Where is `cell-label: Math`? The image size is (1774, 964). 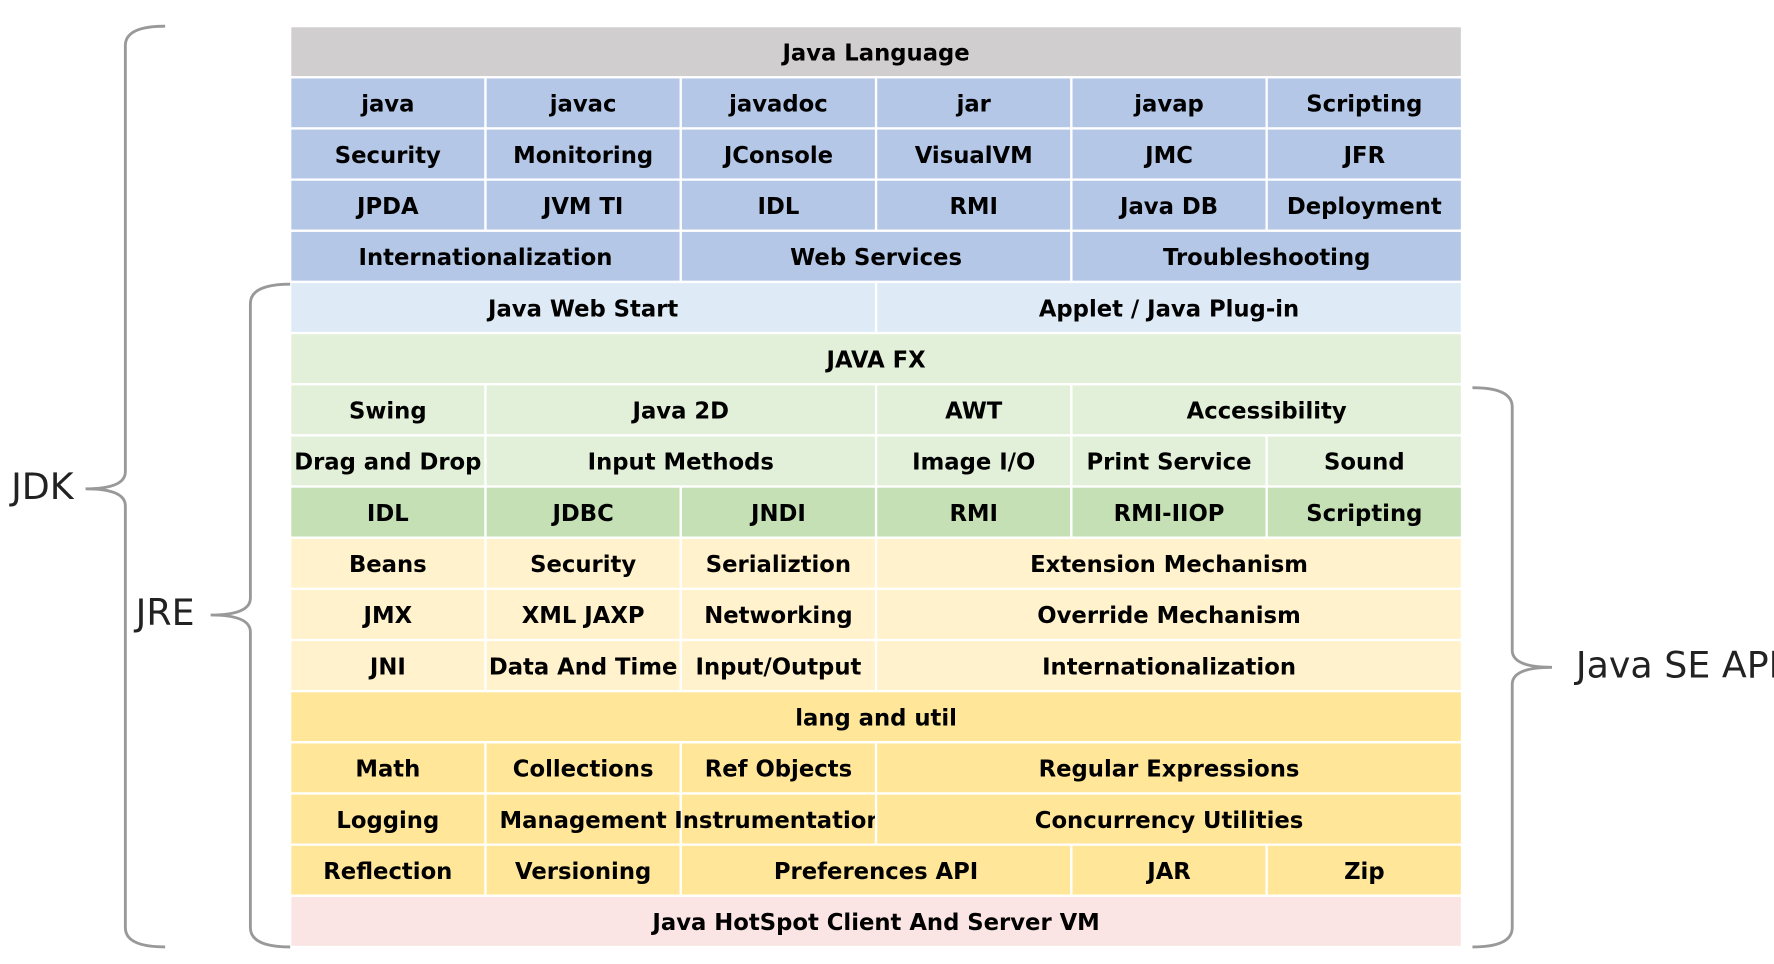 cell-label: Math is located at coordinates (387, 770).